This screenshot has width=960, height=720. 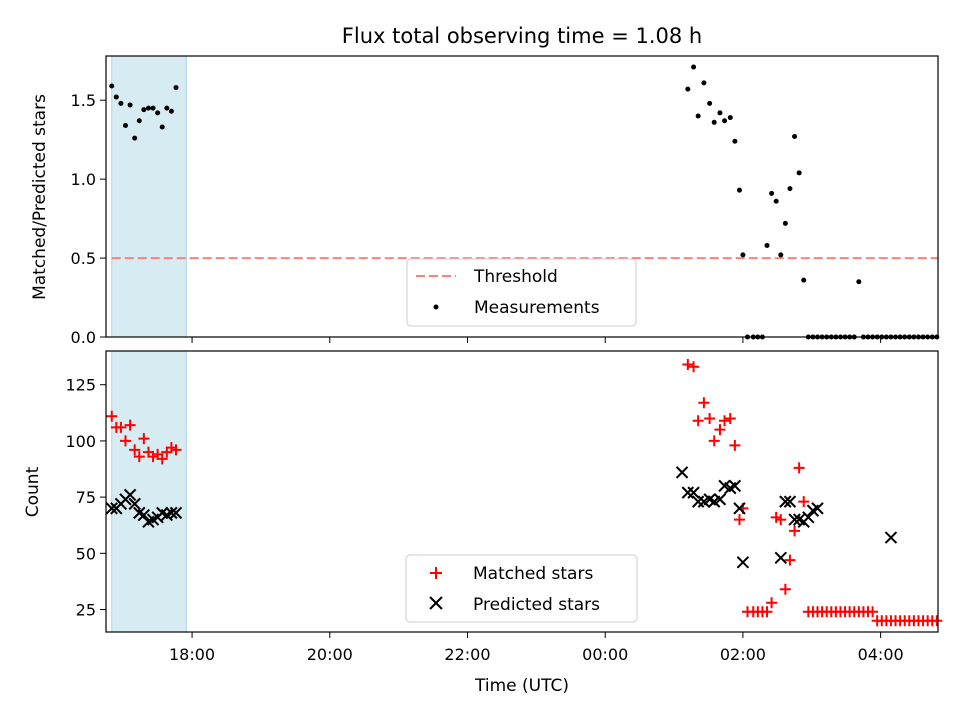 I want to click on legend-predicted-label: Predicted stars, so click(x=536, y=605).